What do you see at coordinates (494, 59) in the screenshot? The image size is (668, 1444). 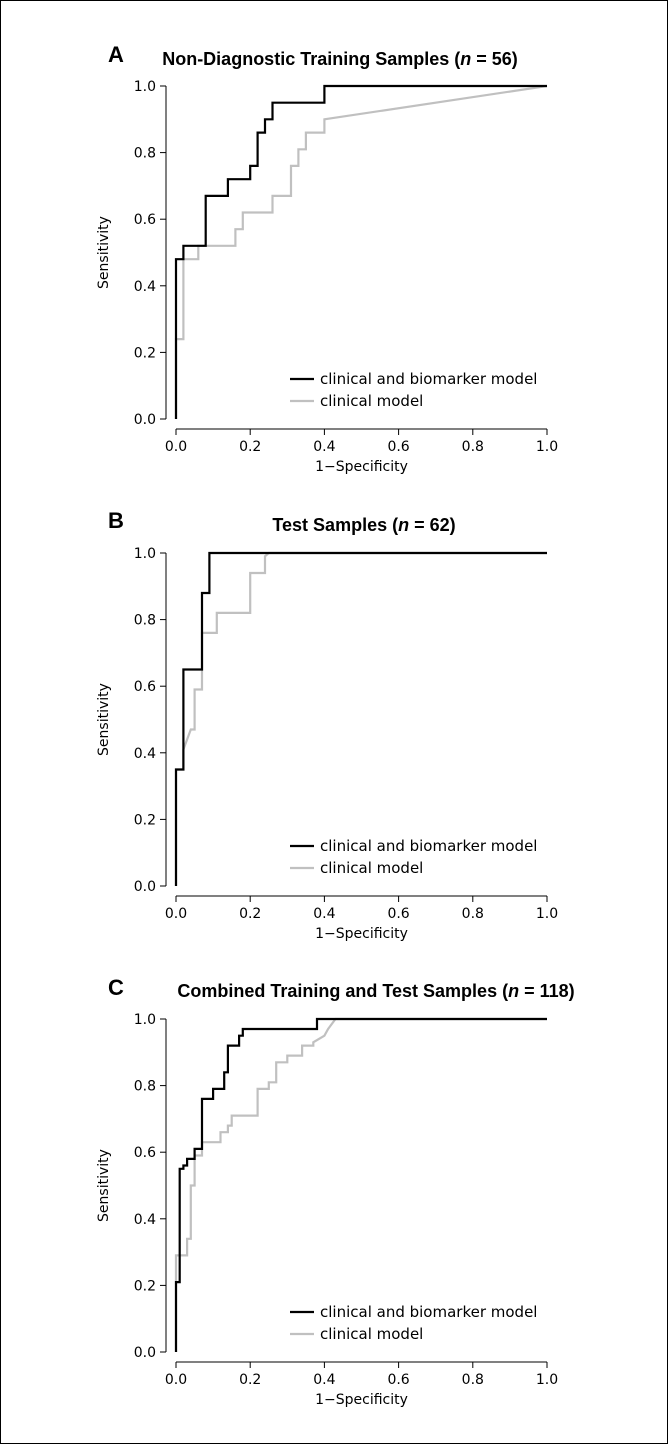 I see `title-end: = 56)` at bounding box center [494, 59].